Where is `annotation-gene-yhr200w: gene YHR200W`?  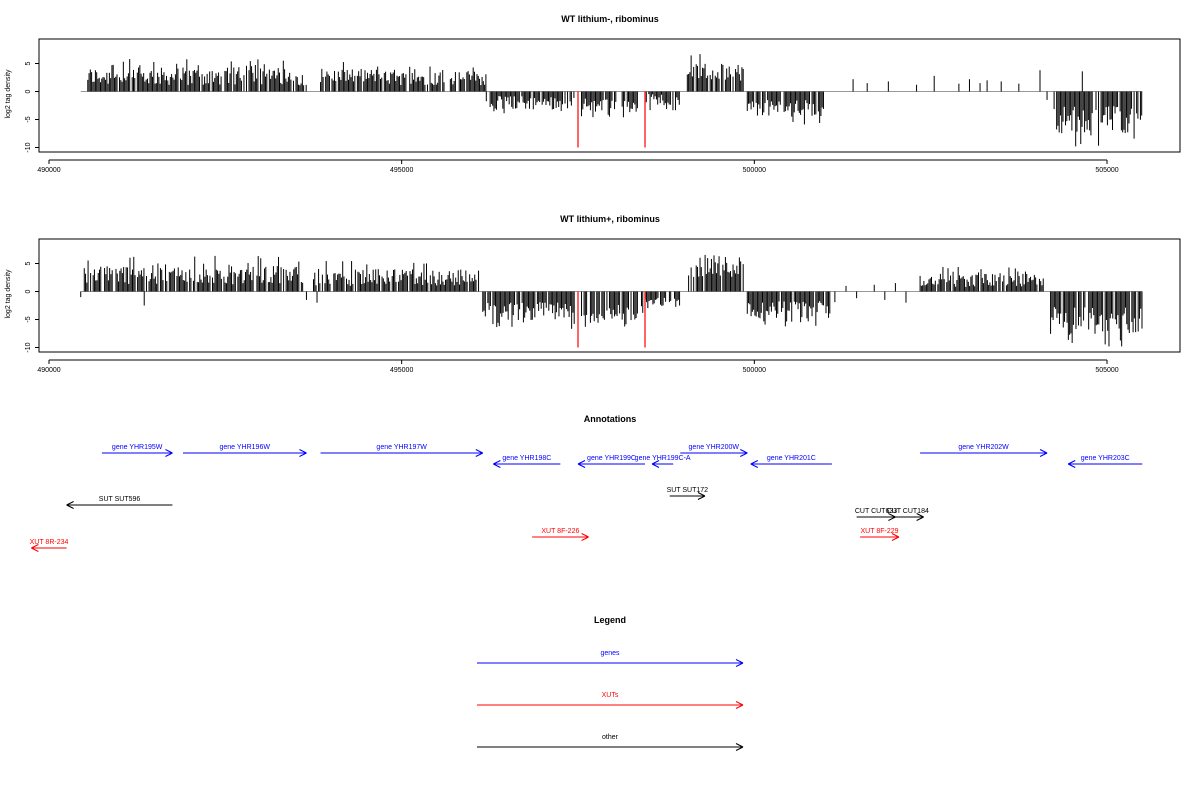 annotation-gene-yhr200w: gene YHR200W is located at coordinates (714, 450).